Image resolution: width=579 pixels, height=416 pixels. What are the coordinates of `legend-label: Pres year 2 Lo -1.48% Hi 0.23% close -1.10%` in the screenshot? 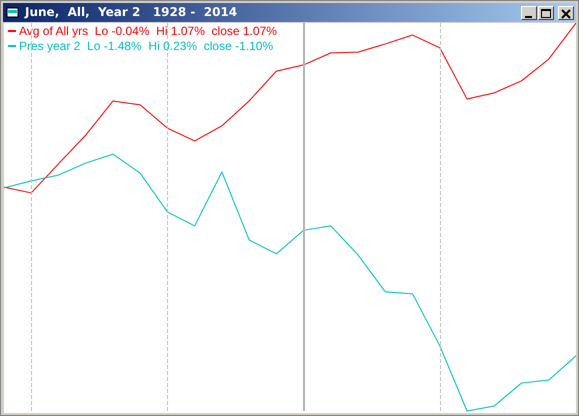 It's located at (146, 46).